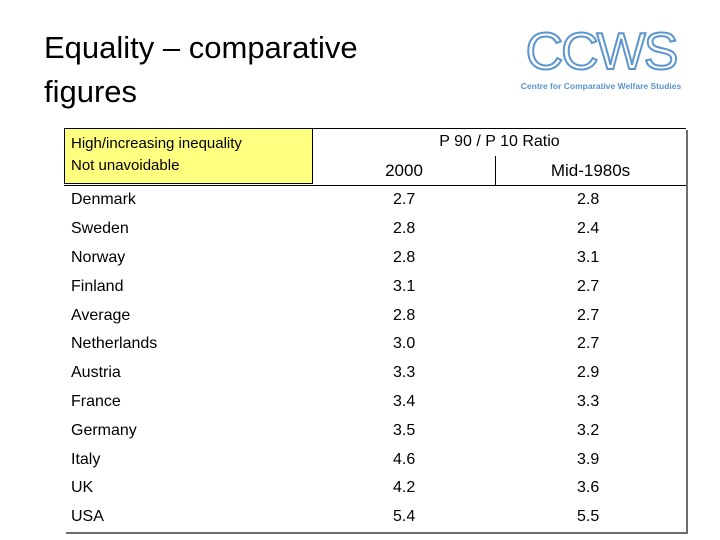 Image resolution: width=720 pixels, height=540 pixels. Describe the element at coordinates (156, 143) in the screenshot. I see `header-note-line1: High/increasing inequality` at that location.